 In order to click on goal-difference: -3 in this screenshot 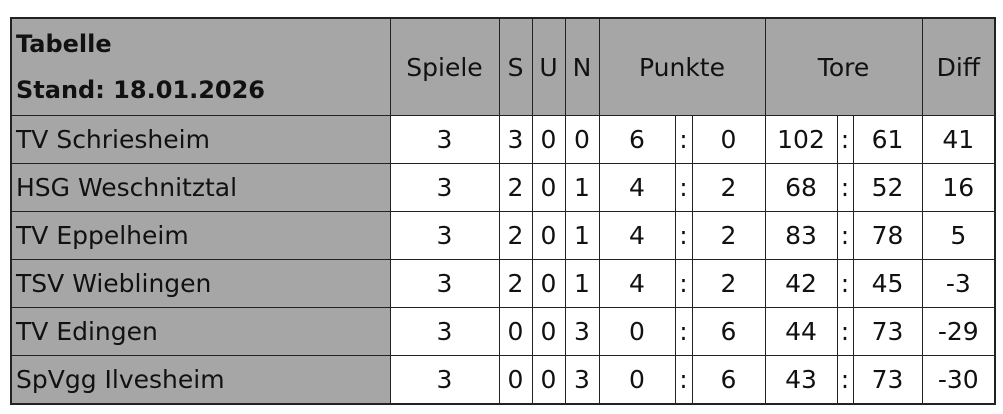, I will do `click(958, 283)`.